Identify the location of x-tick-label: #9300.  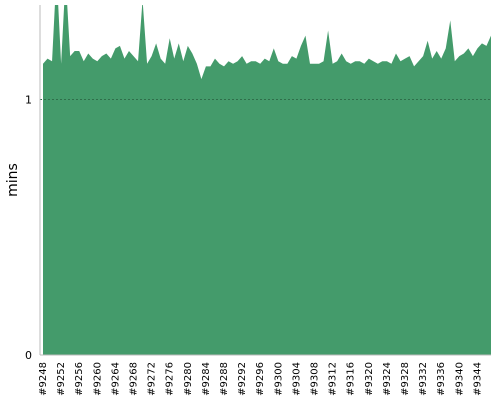
(278, 379).